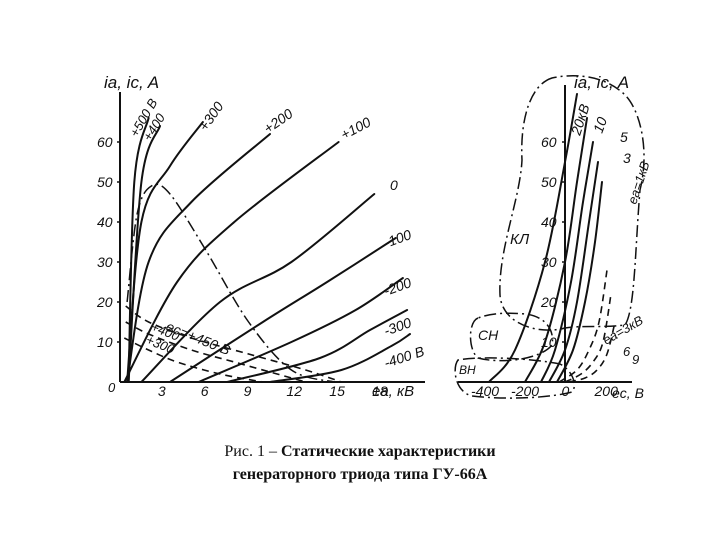  I want to click on left-y-tick-label: 40, so click(105, 222).